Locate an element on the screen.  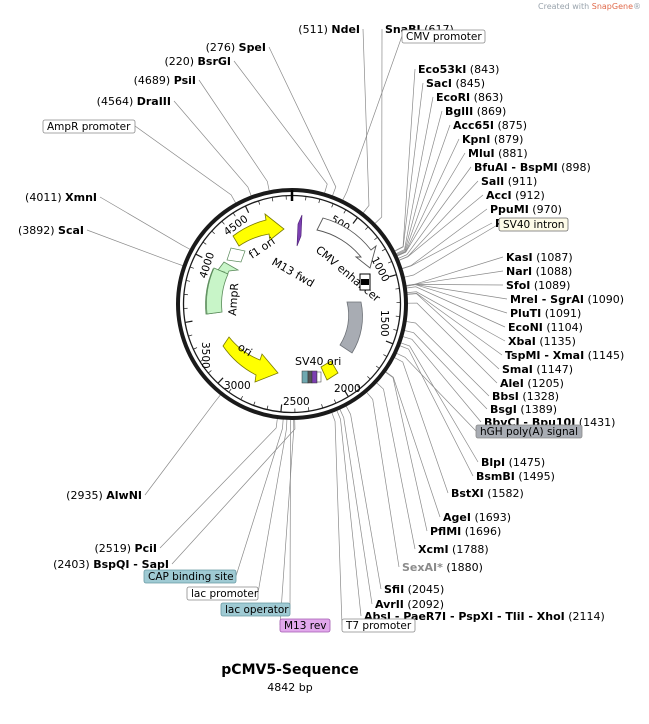
box-lac-promoter: lac promoter is located at coordinates (222, 593).